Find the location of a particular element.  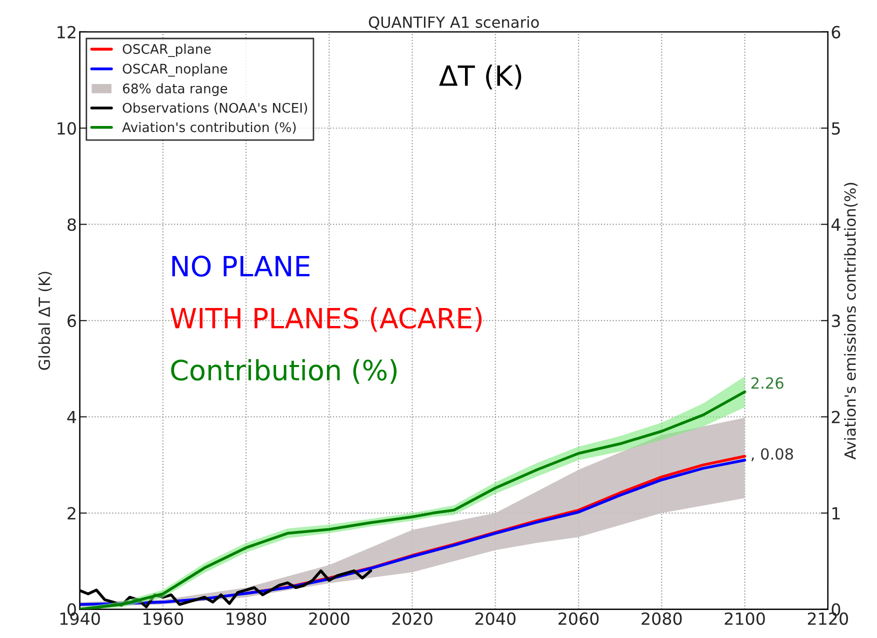

x-tick-label: 2000 is located at coordinates (329, 618).